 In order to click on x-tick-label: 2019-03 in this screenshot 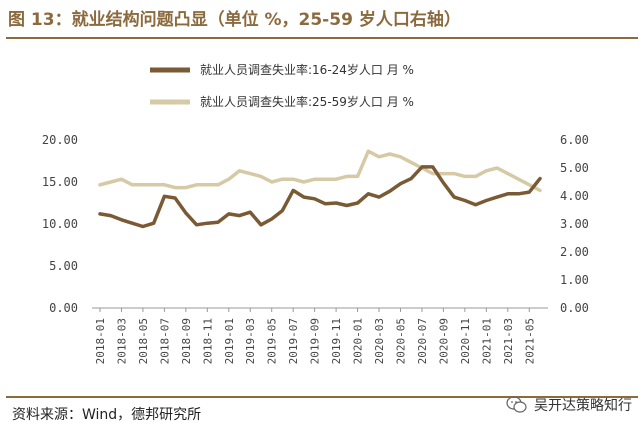, I will do `click(250, 341)`.